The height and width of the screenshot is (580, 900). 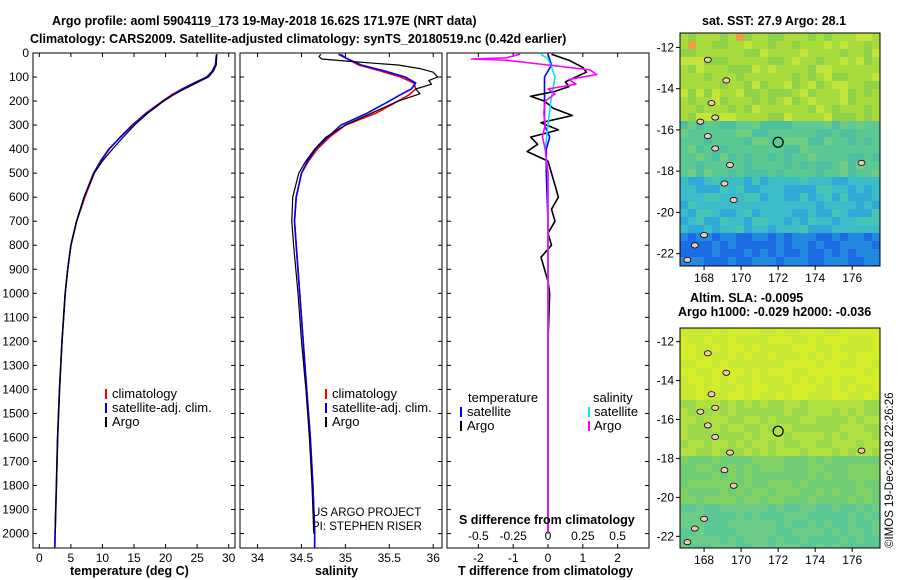 I want to click on x-tick-label: 15, so click(x=134, y=558).